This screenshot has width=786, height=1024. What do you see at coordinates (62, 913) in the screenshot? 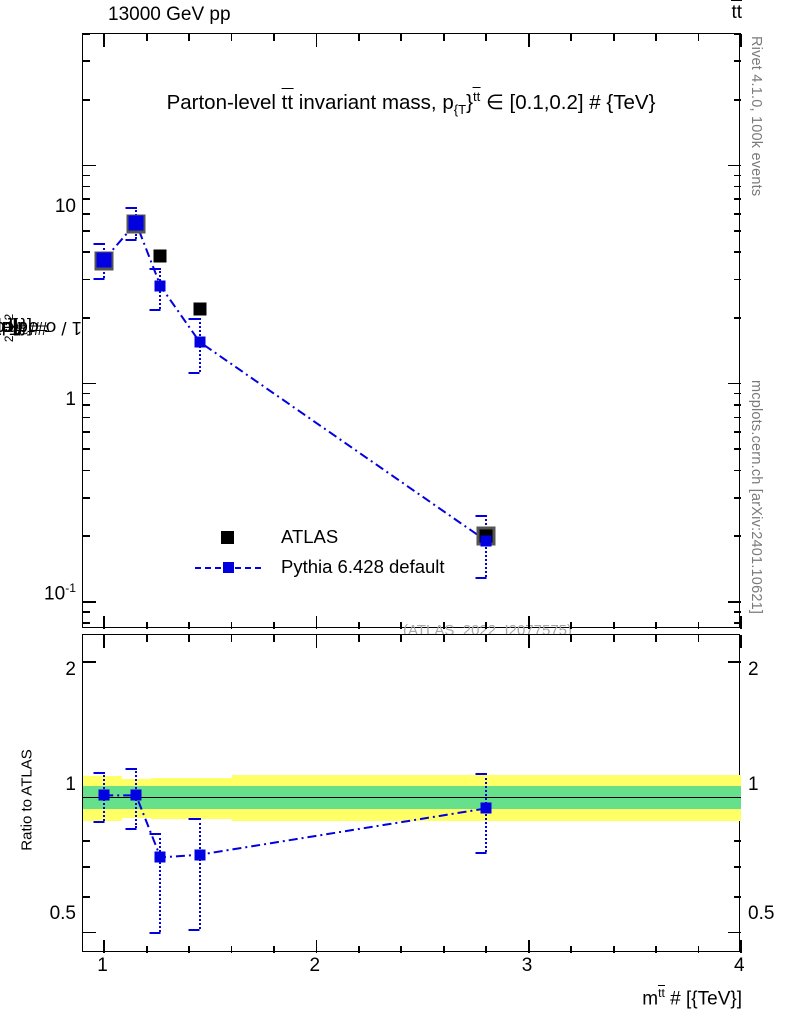
I see `ratio-ytick-0.5-left: 0.5` at bounding box center [62, 913].